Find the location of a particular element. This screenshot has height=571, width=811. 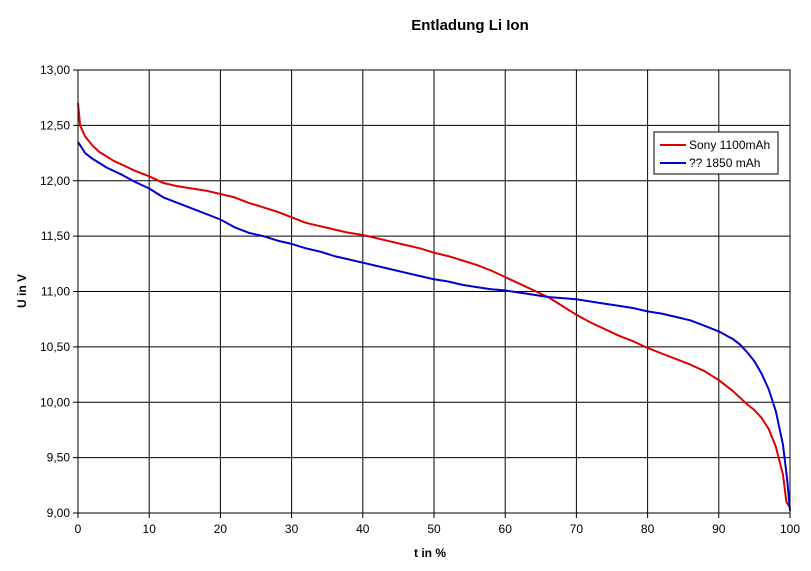

legend: Sony 1100mAh ?? 1850 mAh is located at coordinates (716, 153).